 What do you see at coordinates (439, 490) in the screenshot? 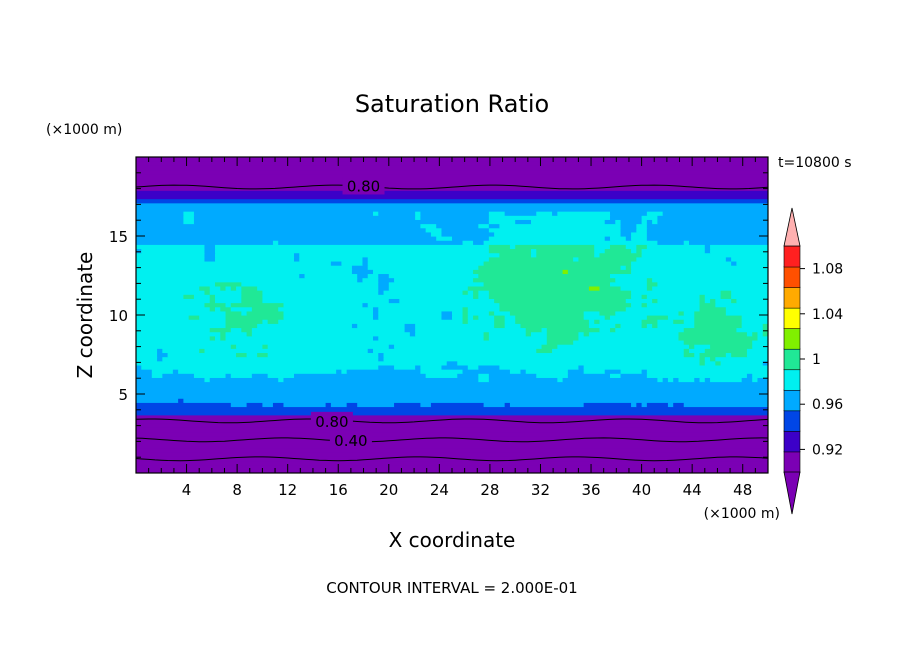
I see `x-tick-label: 24` at bounding box center [439, 490].